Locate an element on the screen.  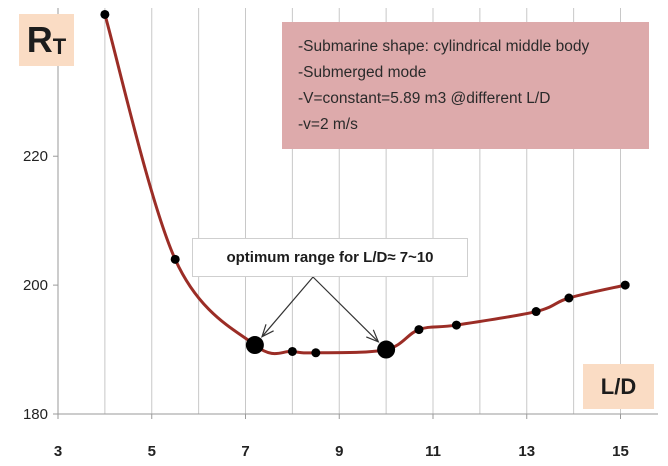
y-tick-label: 180 is located at coordinates (35, 414).